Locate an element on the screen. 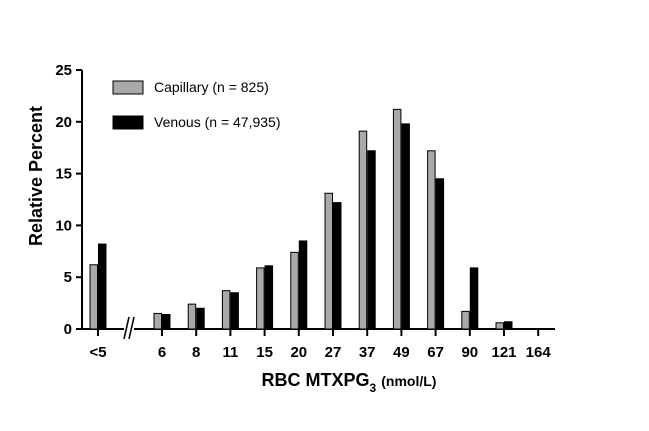 The height and width of the screenshot is (431, 649). x-tick-label: 15 is located at coordinates (264, 352).